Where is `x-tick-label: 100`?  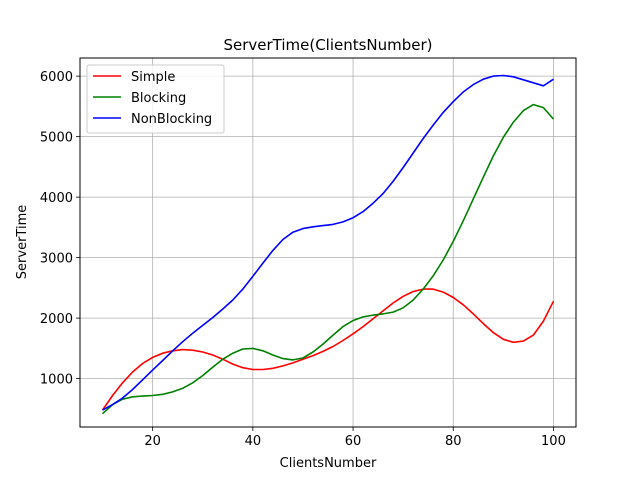 x-tick-label: 100 is located at coordinates (553, 441).